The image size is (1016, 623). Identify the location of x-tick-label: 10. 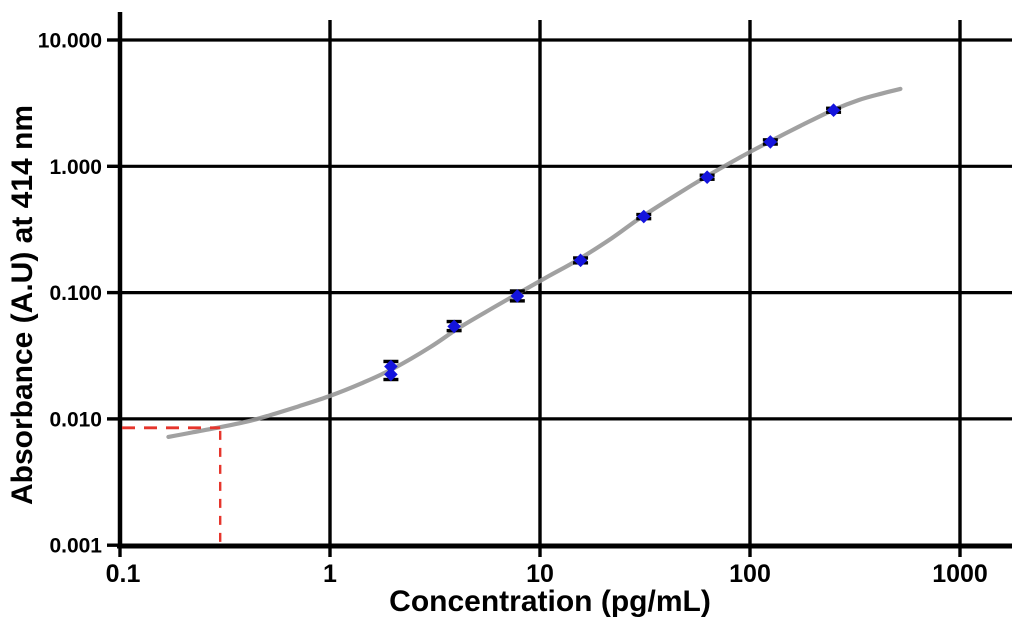
(540, 574).